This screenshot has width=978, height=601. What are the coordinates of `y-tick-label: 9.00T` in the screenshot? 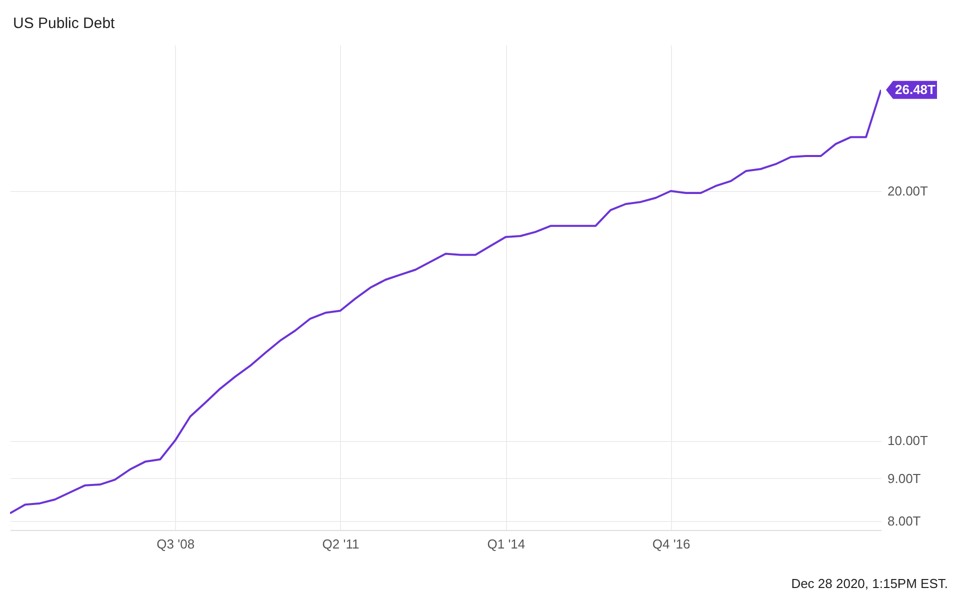 It's located at (904, 478).